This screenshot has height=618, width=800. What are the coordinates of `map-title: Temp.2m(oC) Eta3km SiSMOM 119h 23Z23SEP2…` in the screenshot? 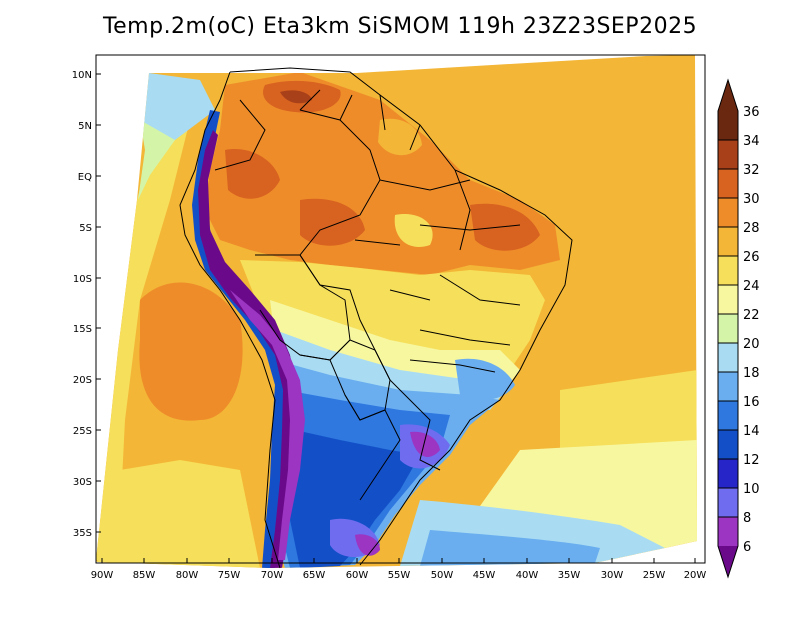 It's located at (400, 26).